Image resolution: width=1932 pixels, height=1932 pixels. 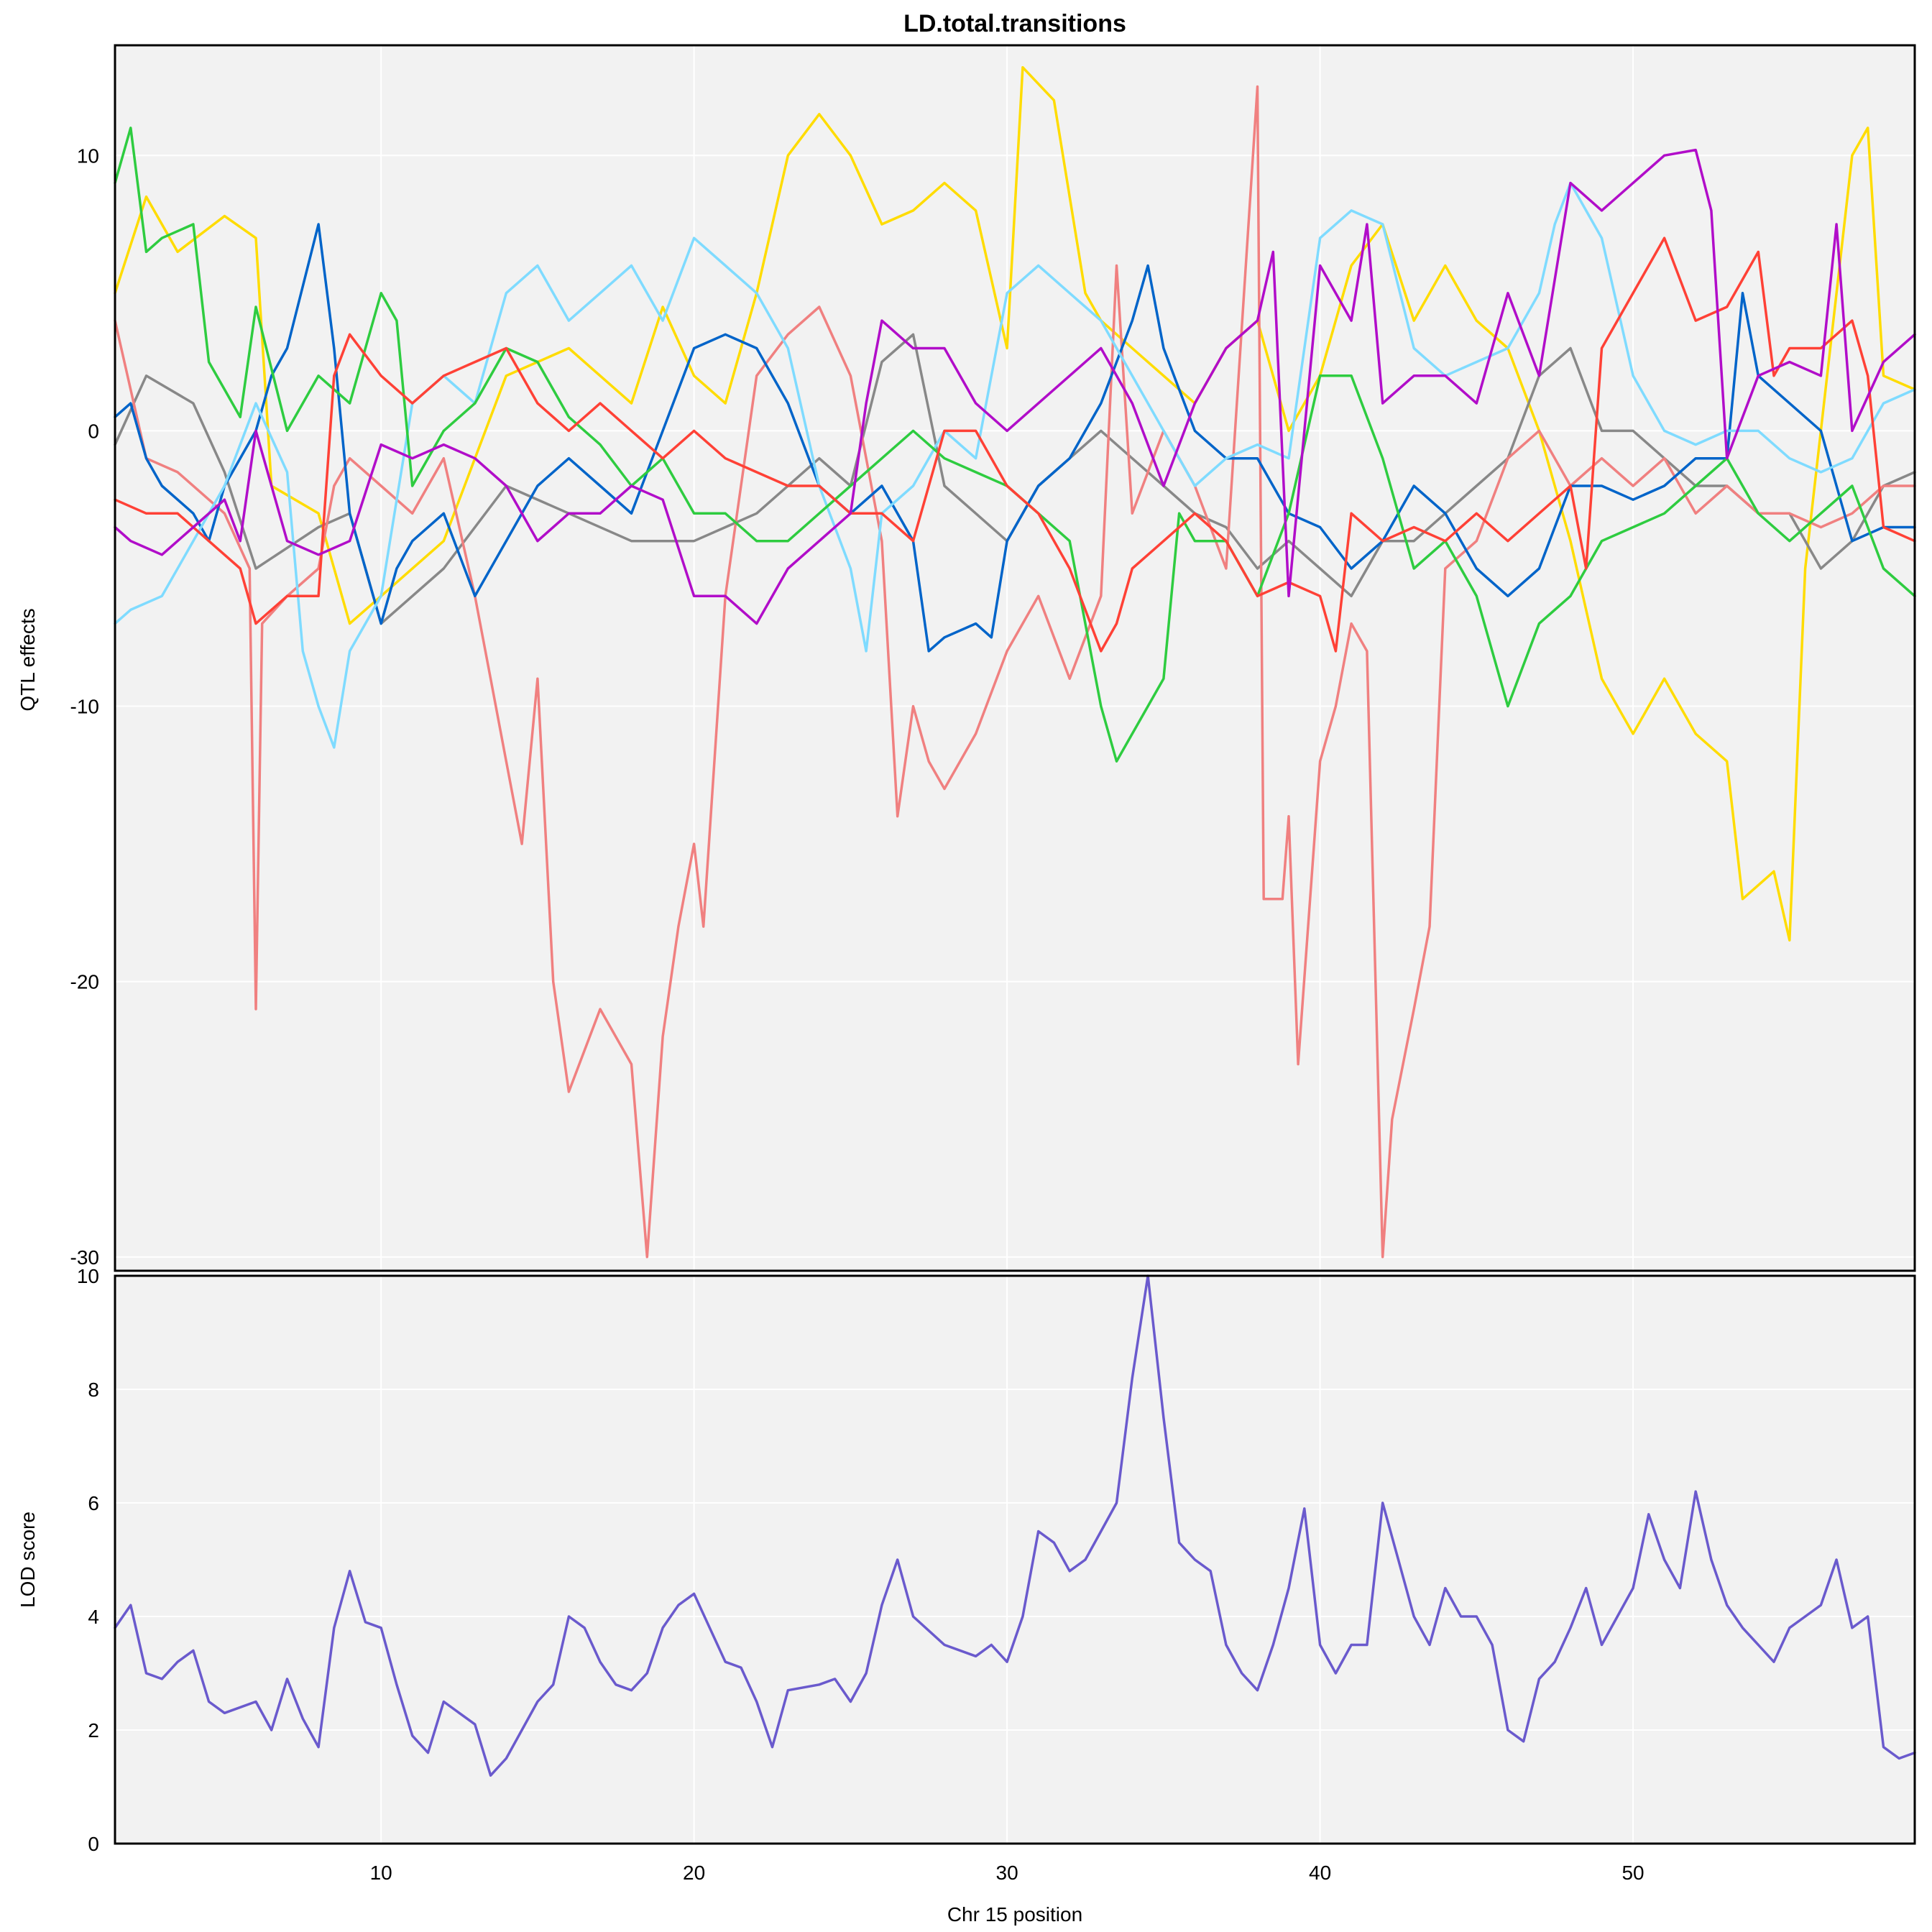 I want to click on lod-y-ticks: 0 2 4 6 8 10, so click(x=88, y=1560).